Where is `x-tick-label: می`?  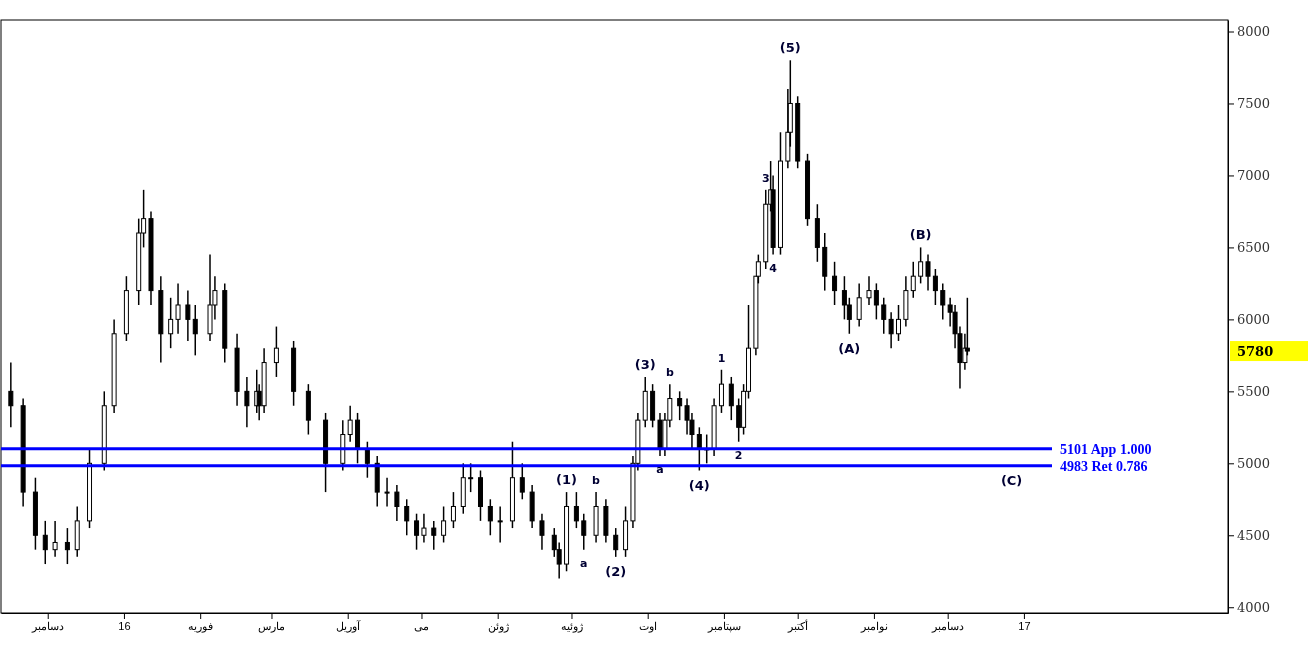
x-tick-label: می is located at coordinates (422, 625).